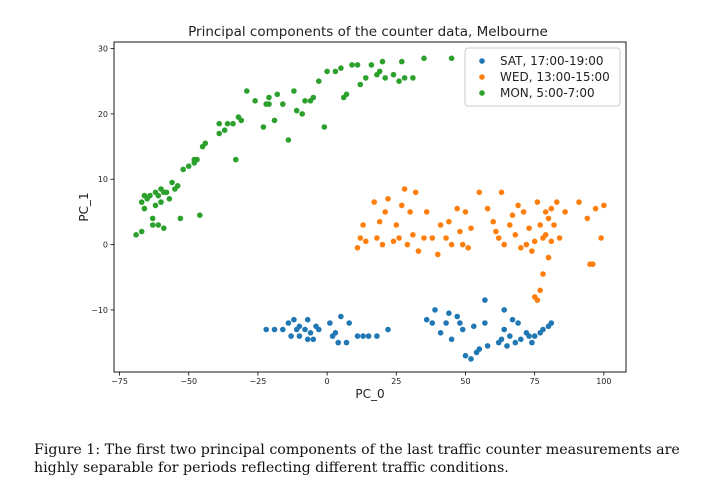 This screenshot has width=711, height=484. I want to click on legend-marker-wed, so click(482, 77).